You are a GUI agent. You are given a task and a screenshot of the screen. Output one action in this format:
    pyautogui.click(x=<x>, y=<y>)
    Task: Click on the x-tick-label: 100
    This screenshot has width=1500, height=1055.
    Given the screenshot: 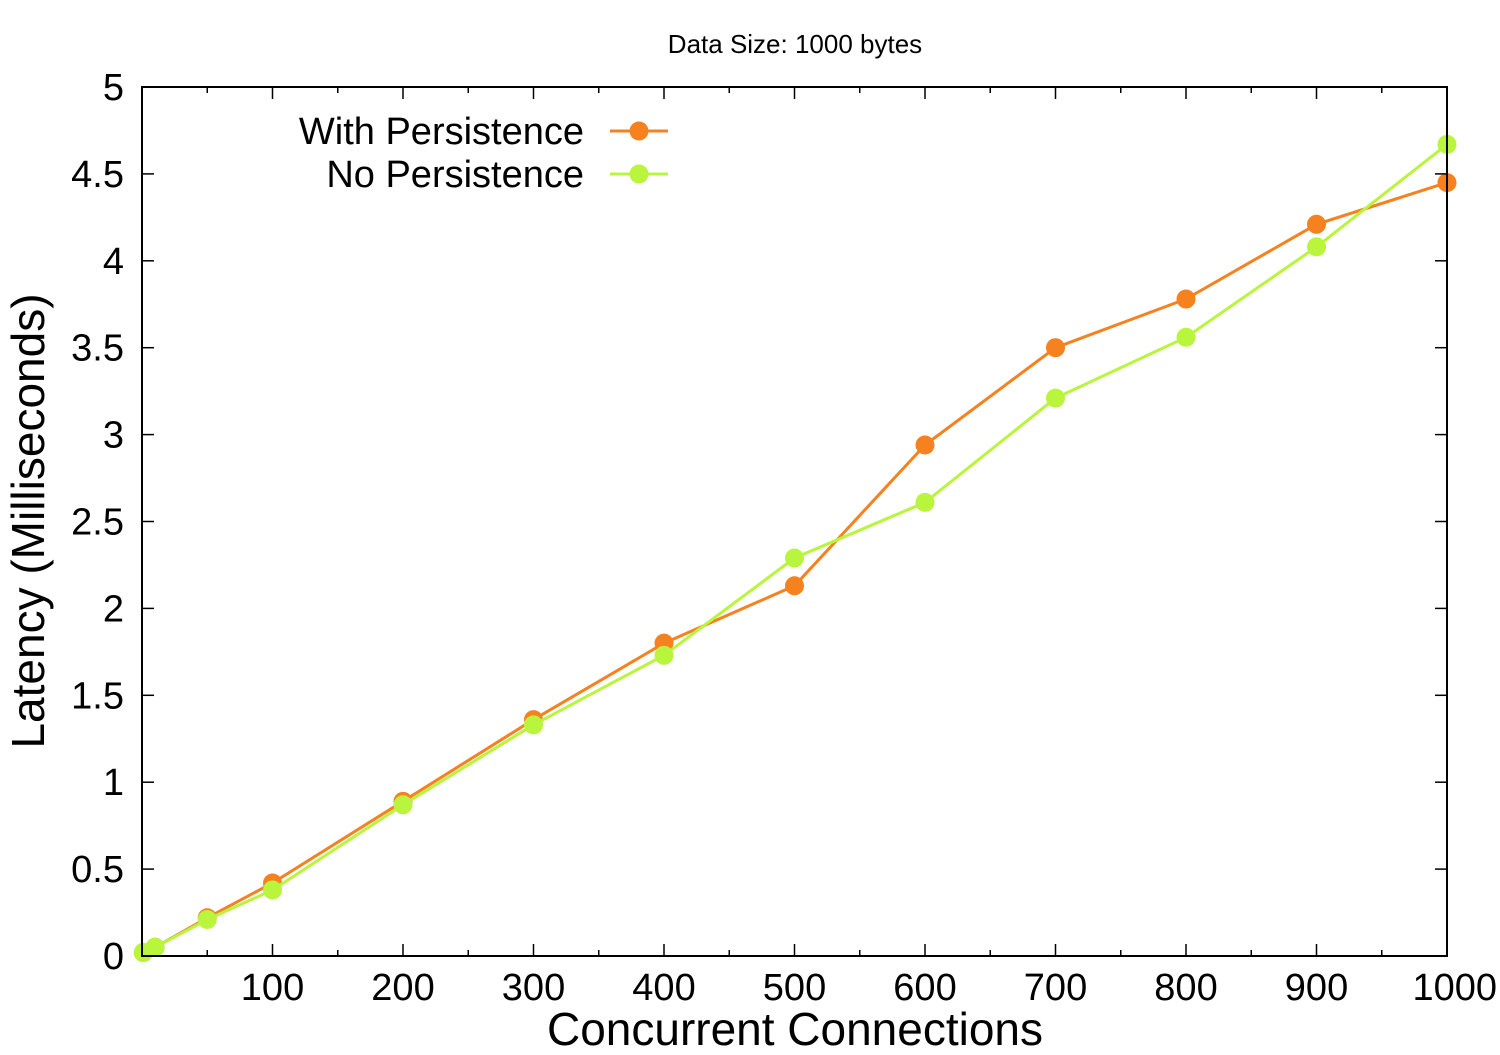 What is the action you would take?
    pyautogui.click(x=272, y=988)
    